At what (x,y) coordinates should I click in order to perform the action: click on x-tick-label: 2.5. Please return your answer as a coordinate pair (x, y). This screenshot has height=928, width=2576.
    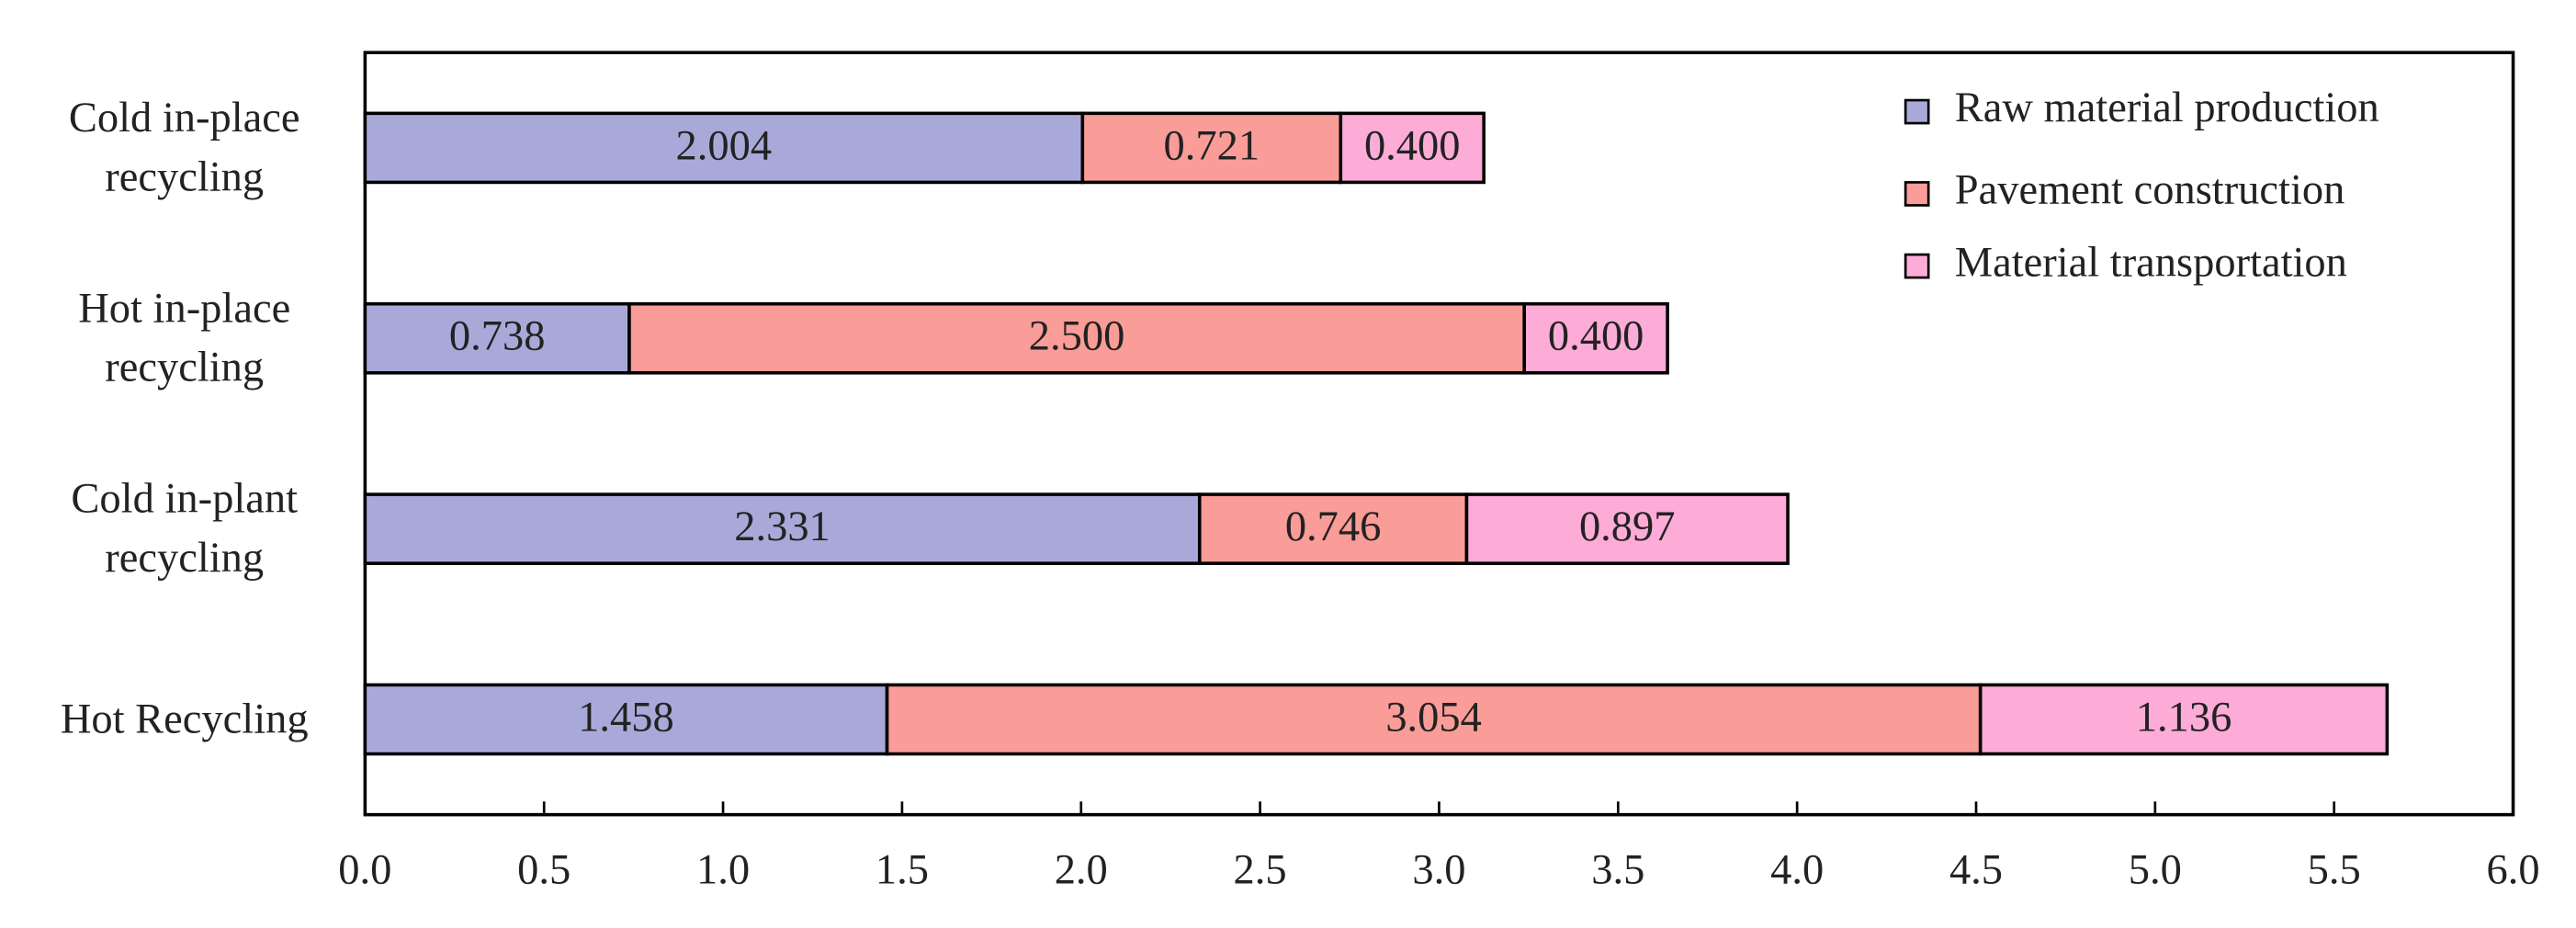
    Looking at the image, I should click on (1260, 871).